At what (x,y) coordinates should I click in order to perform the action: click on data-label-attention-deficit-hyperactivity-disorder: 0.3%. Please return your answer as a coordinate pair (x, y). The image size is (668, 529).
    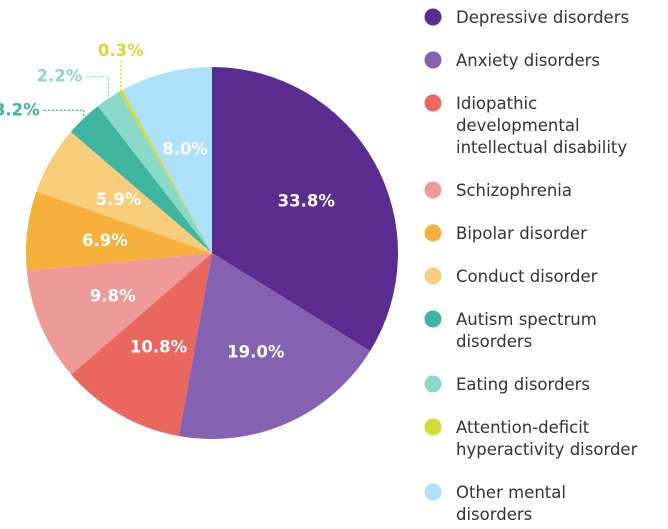
    Looking at the image, I should click on (121, 50).